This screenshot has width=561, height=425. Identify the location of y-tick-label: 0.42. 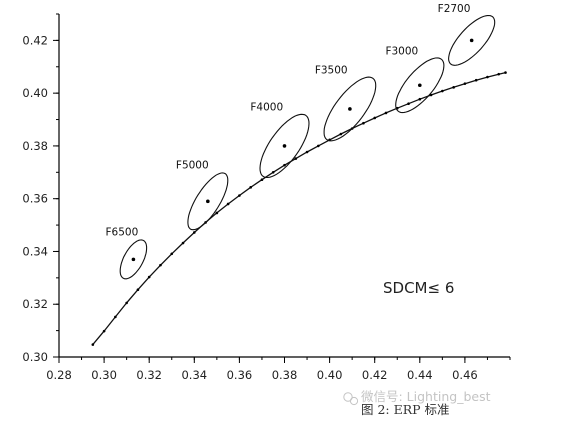
(35, 40).